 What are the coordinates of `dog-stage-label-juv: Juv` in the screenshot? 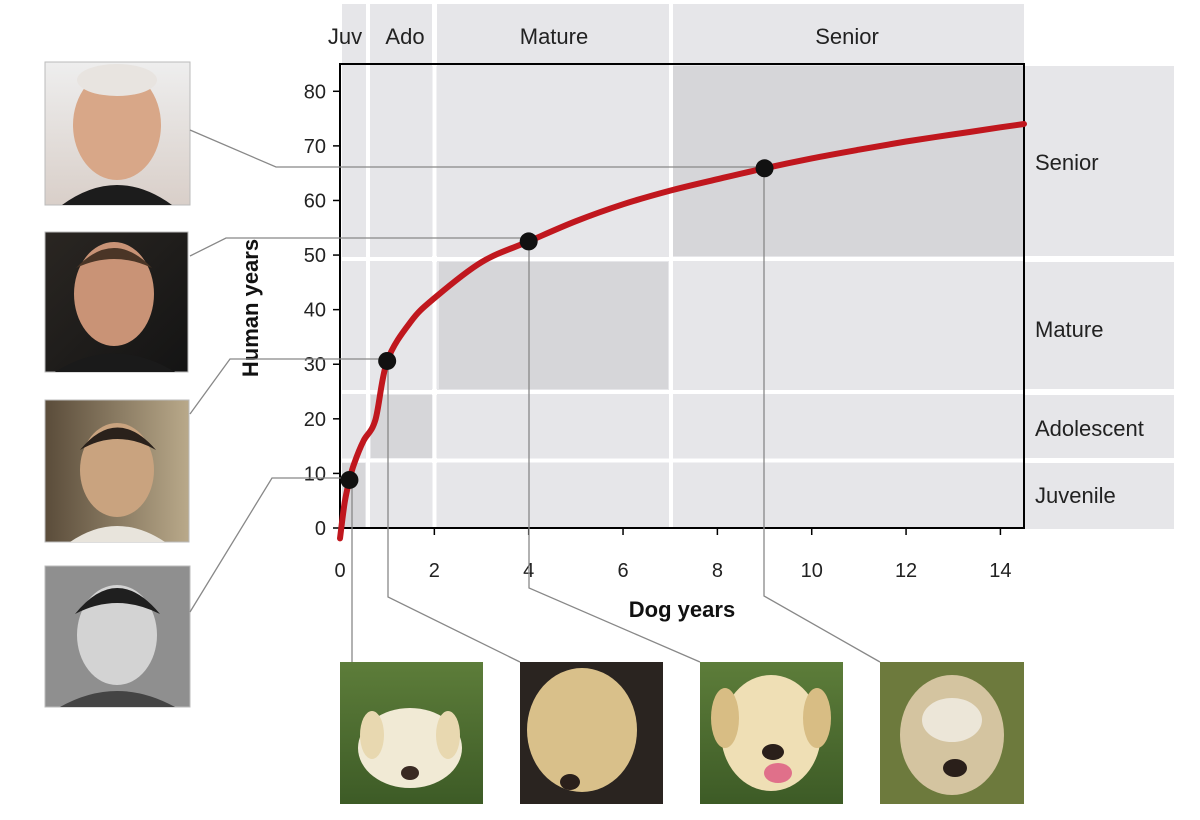 It's located at (345, 36).